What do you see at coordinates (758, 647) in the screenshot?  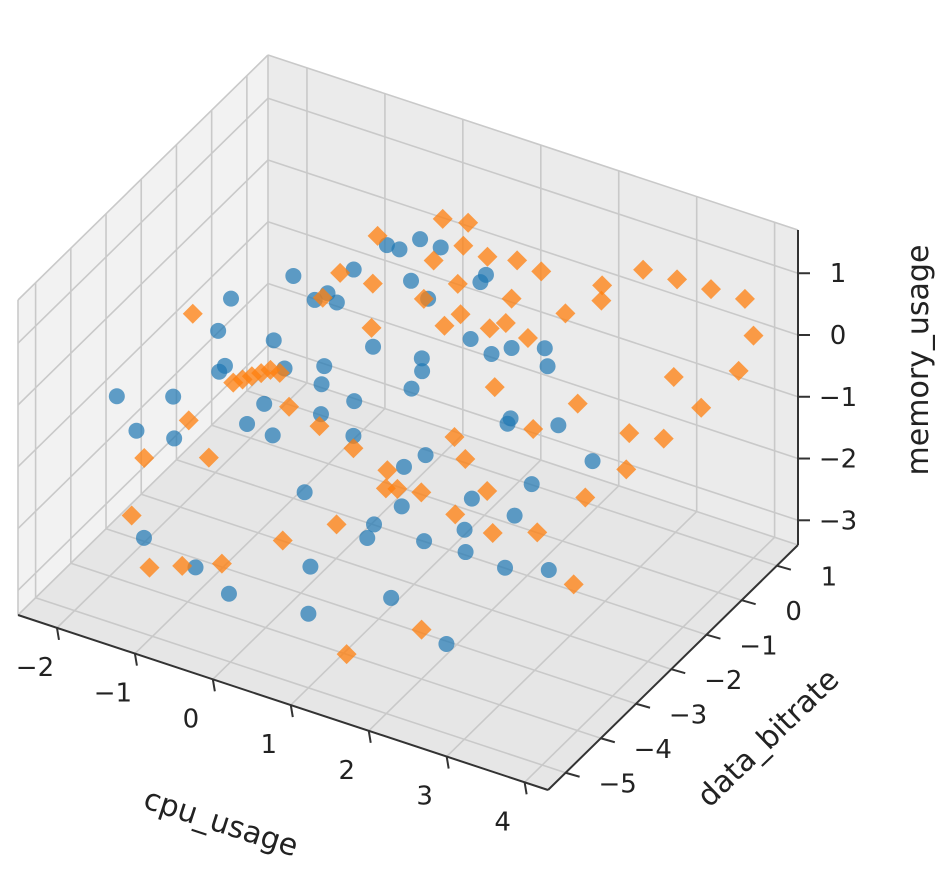 I see `y-tick-label: −1` at bounding box center [758, 647].